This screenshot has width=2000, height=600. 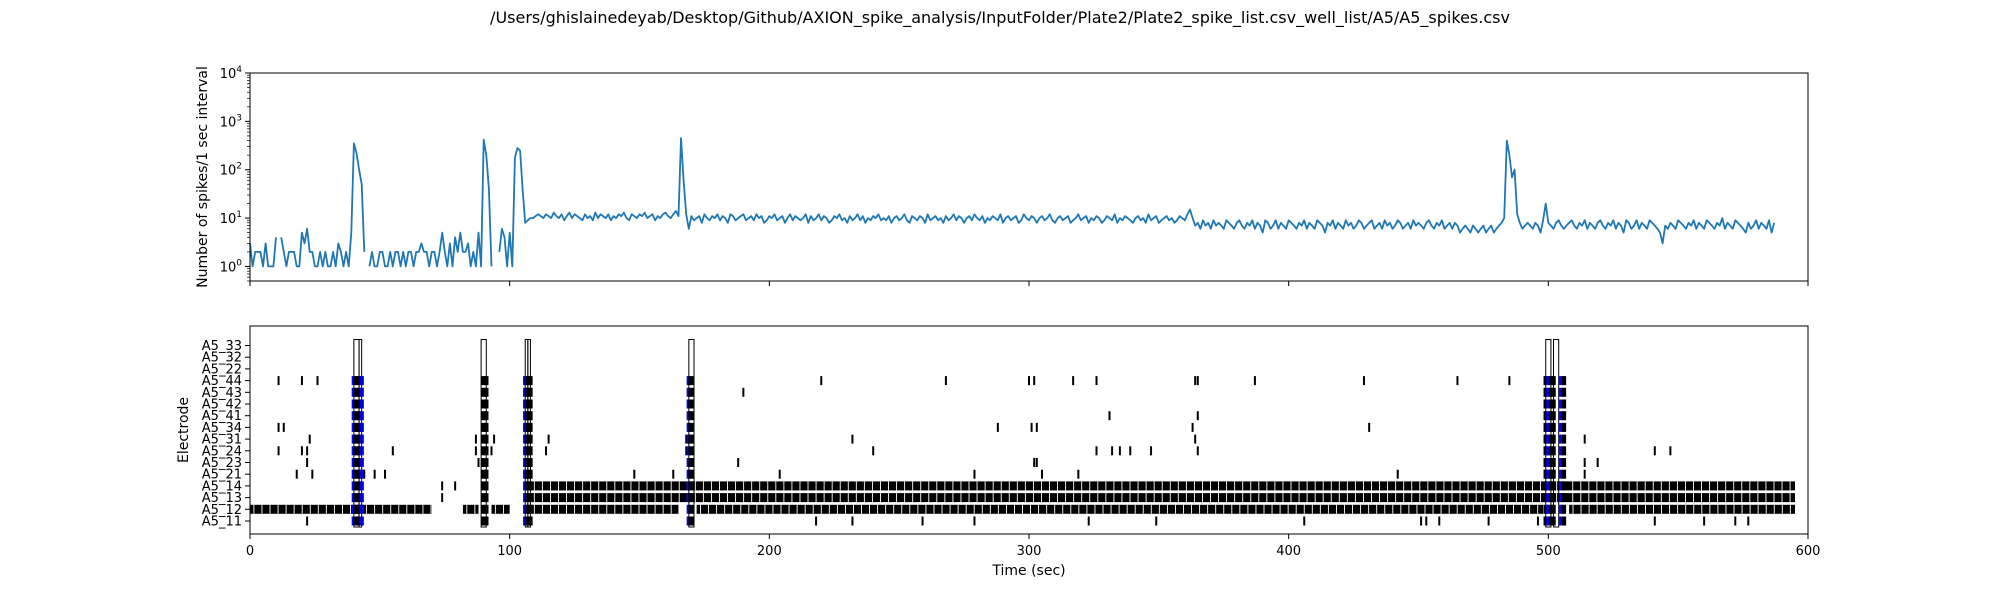 I want to click on x-tick-label: 300, so click(x=1029, y=551).